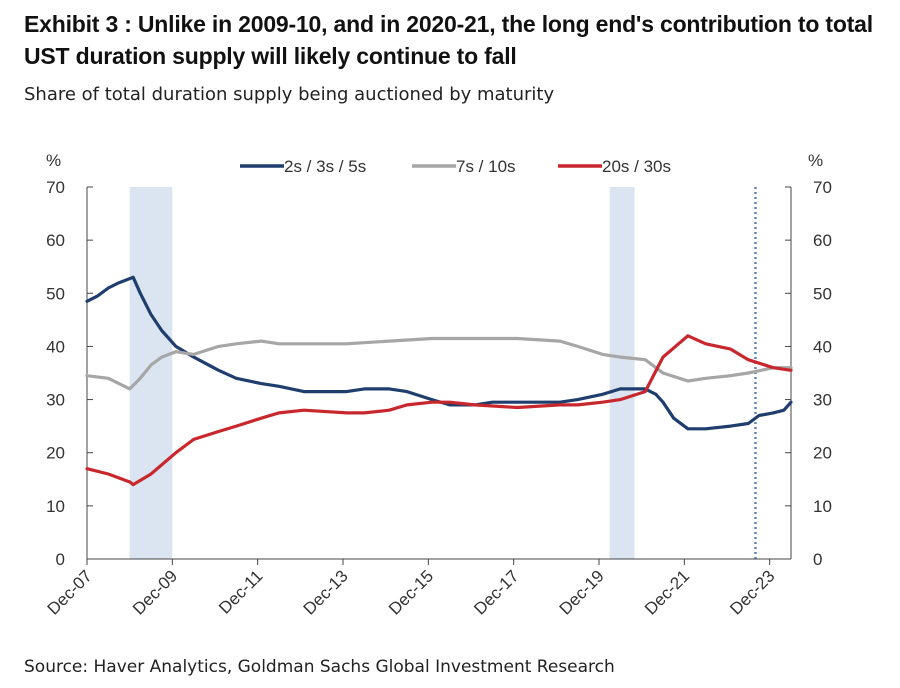  Describe the element at coordinates (486, 166) in the screenshot. I see `legend-label-2: 7s / 10s` at that location.